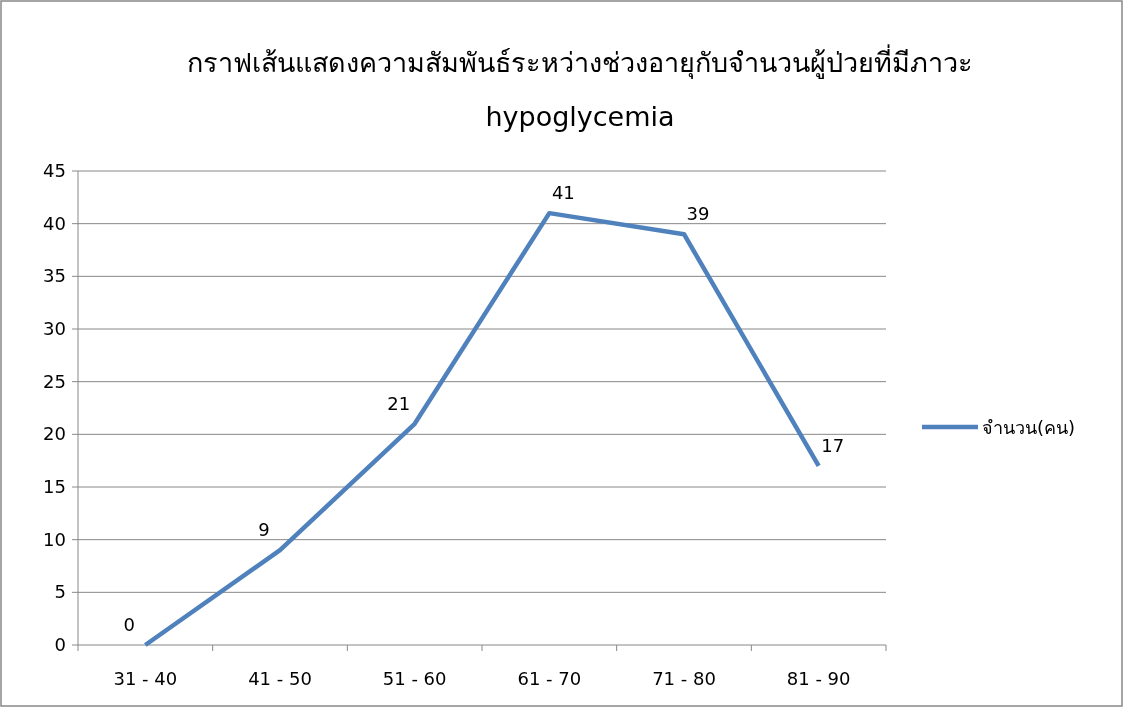 Image resolution: width=1124 pixels, height=708 pixels. Describe the element at coordinates (129, 624) in the screenshot. I see `data-label: 0` at that location.